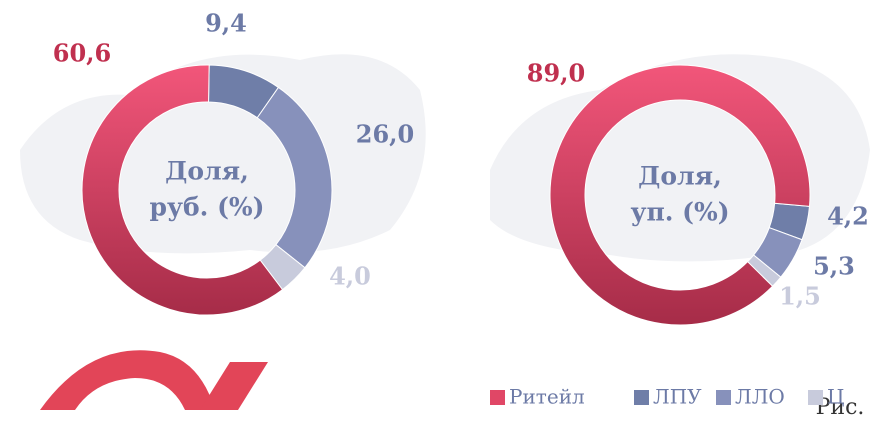  What do you see at coordinates (760, 397) in the screenshot?
I see `legend-label: ЛЛО` at bounding box center [760, 397].